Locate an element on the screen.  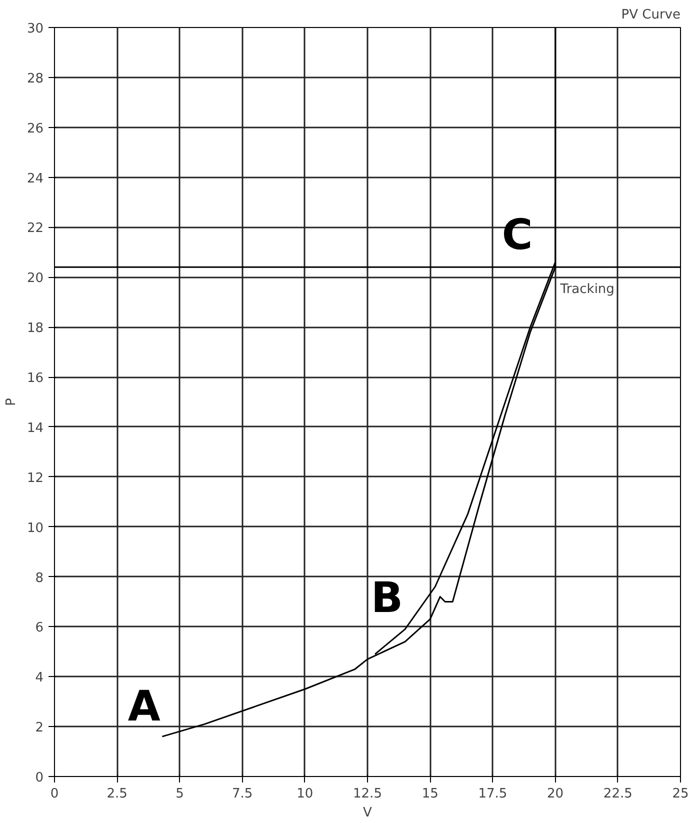
y-tick-label: 24 is located at coordinates (35, 178).